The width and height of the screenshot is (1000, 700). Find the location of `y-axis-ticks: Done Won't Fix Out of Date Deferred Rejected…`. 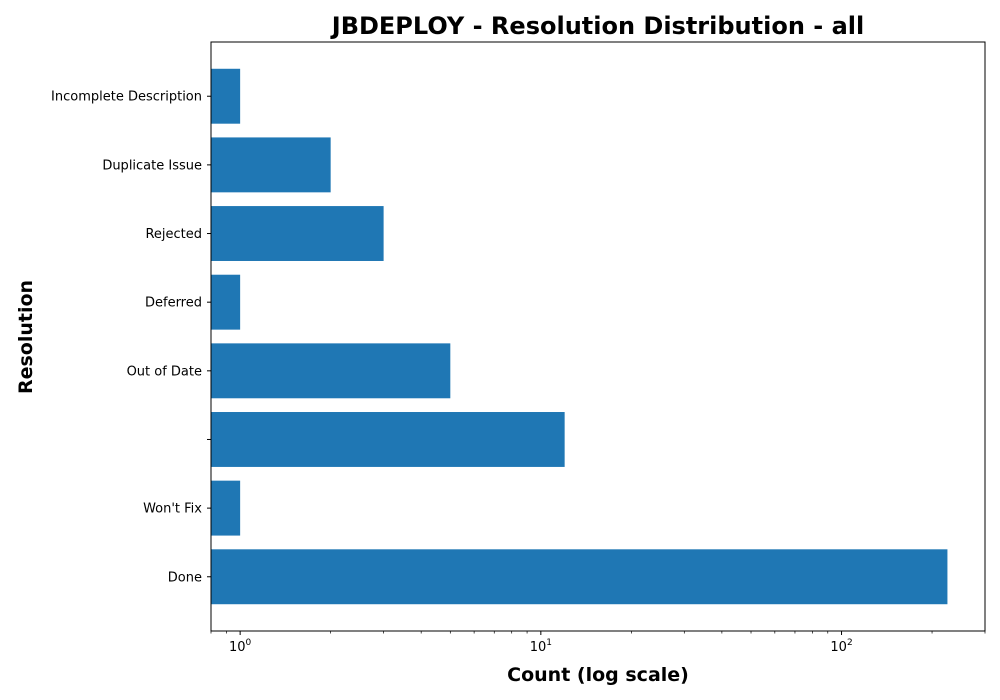

y-axis-ticks: Done Won't Fix Out of Date Deferred Rejected… is located at coordinates (131, 337).